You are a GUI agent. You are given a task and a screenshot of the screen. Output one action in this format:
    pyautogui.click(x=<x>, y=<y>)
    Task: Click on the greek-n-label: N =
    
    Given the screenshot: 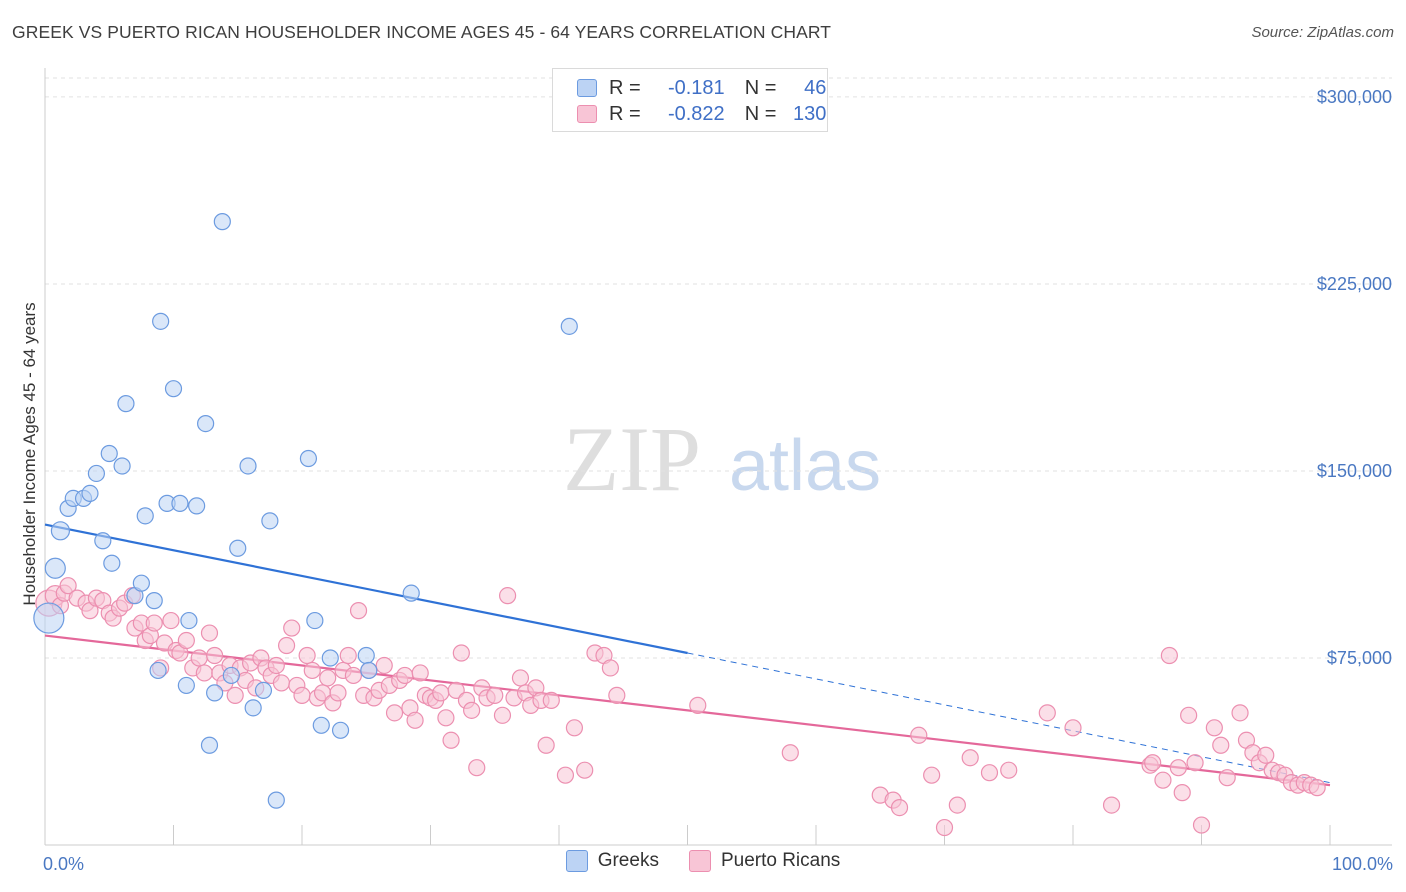 What is the action you would take?
    pyautogui.click(x=760, y=87)
    